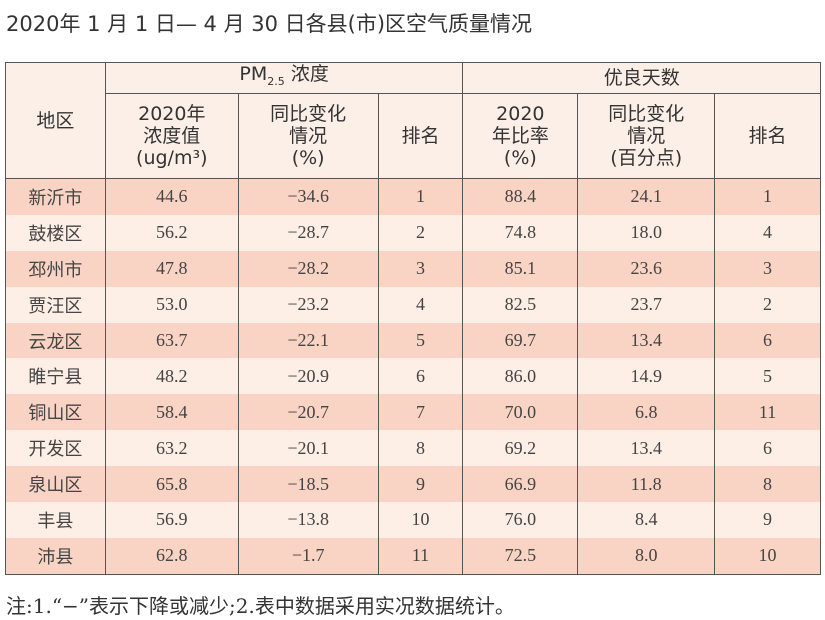 The height and width of the screenshot is (620, 825). What do you see at coordinates (55, 196) in the screenshot?
I see `region-cell: 新沂市` at bounding box center [55, 196].